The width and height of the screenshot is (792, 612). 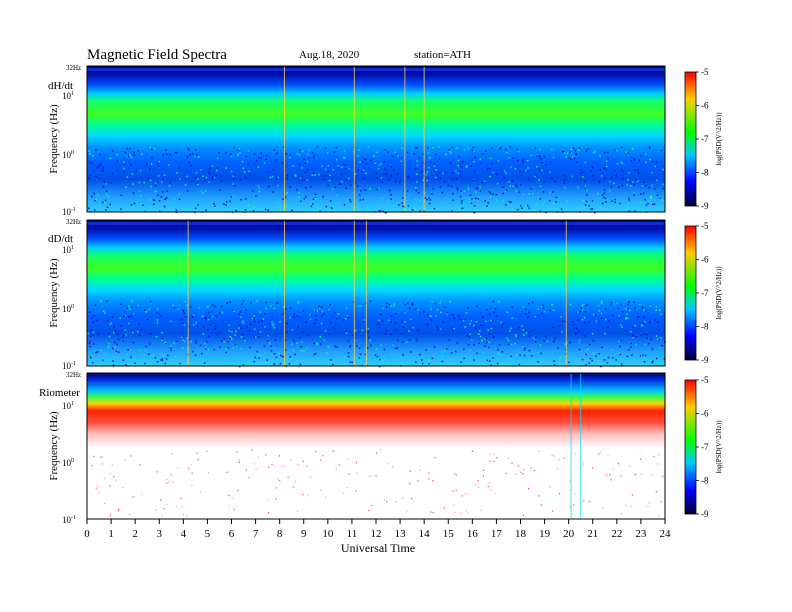 I want to click on x-tick-label: 11, so click(x=352, y=534).